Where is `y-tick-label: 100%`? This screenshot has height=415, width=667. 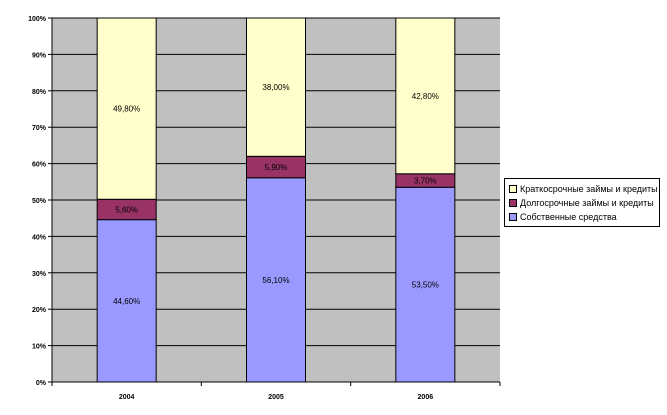
y-tick-label: 100% is located at coordinates (37, 19).